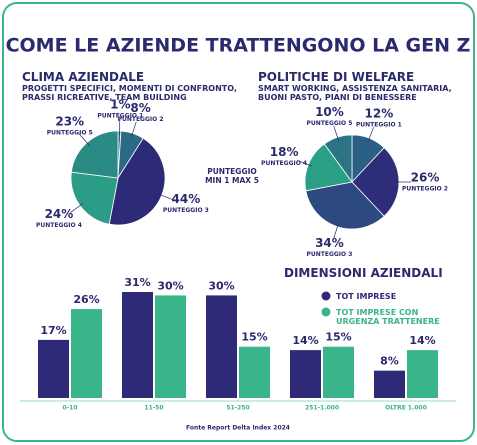  Describe the element at coordinates (238, 428) in the screenshot. I see `source: Fonte Report Delta Index 2024` at that location.